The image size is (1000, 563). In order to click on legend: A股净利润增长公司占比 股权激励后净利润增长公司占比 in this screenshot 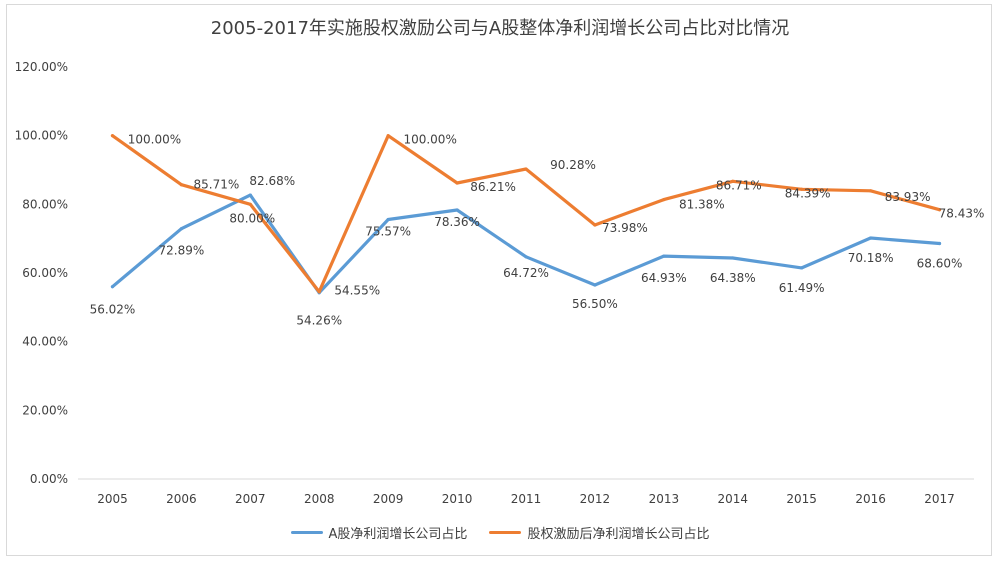, I will do `click(500, 532)`.